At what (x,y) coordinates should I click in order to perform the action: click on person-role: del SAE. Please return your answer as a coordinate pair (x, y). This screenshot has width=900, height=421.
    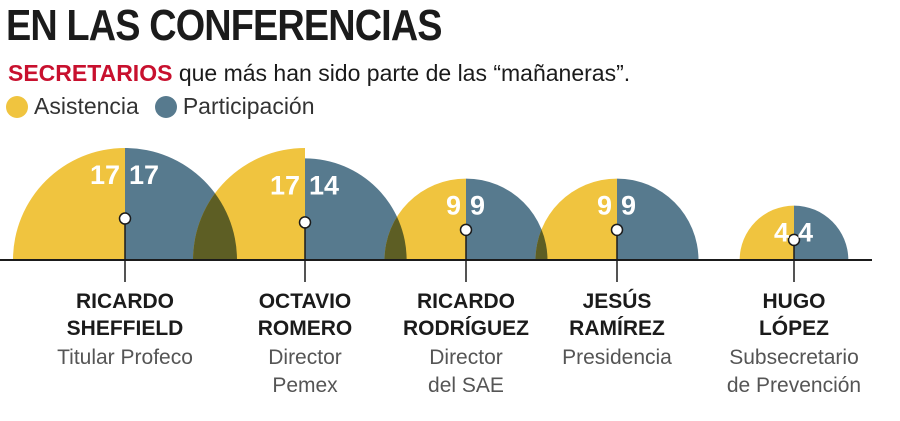
    Looking at the image, I should click on (466, 385).